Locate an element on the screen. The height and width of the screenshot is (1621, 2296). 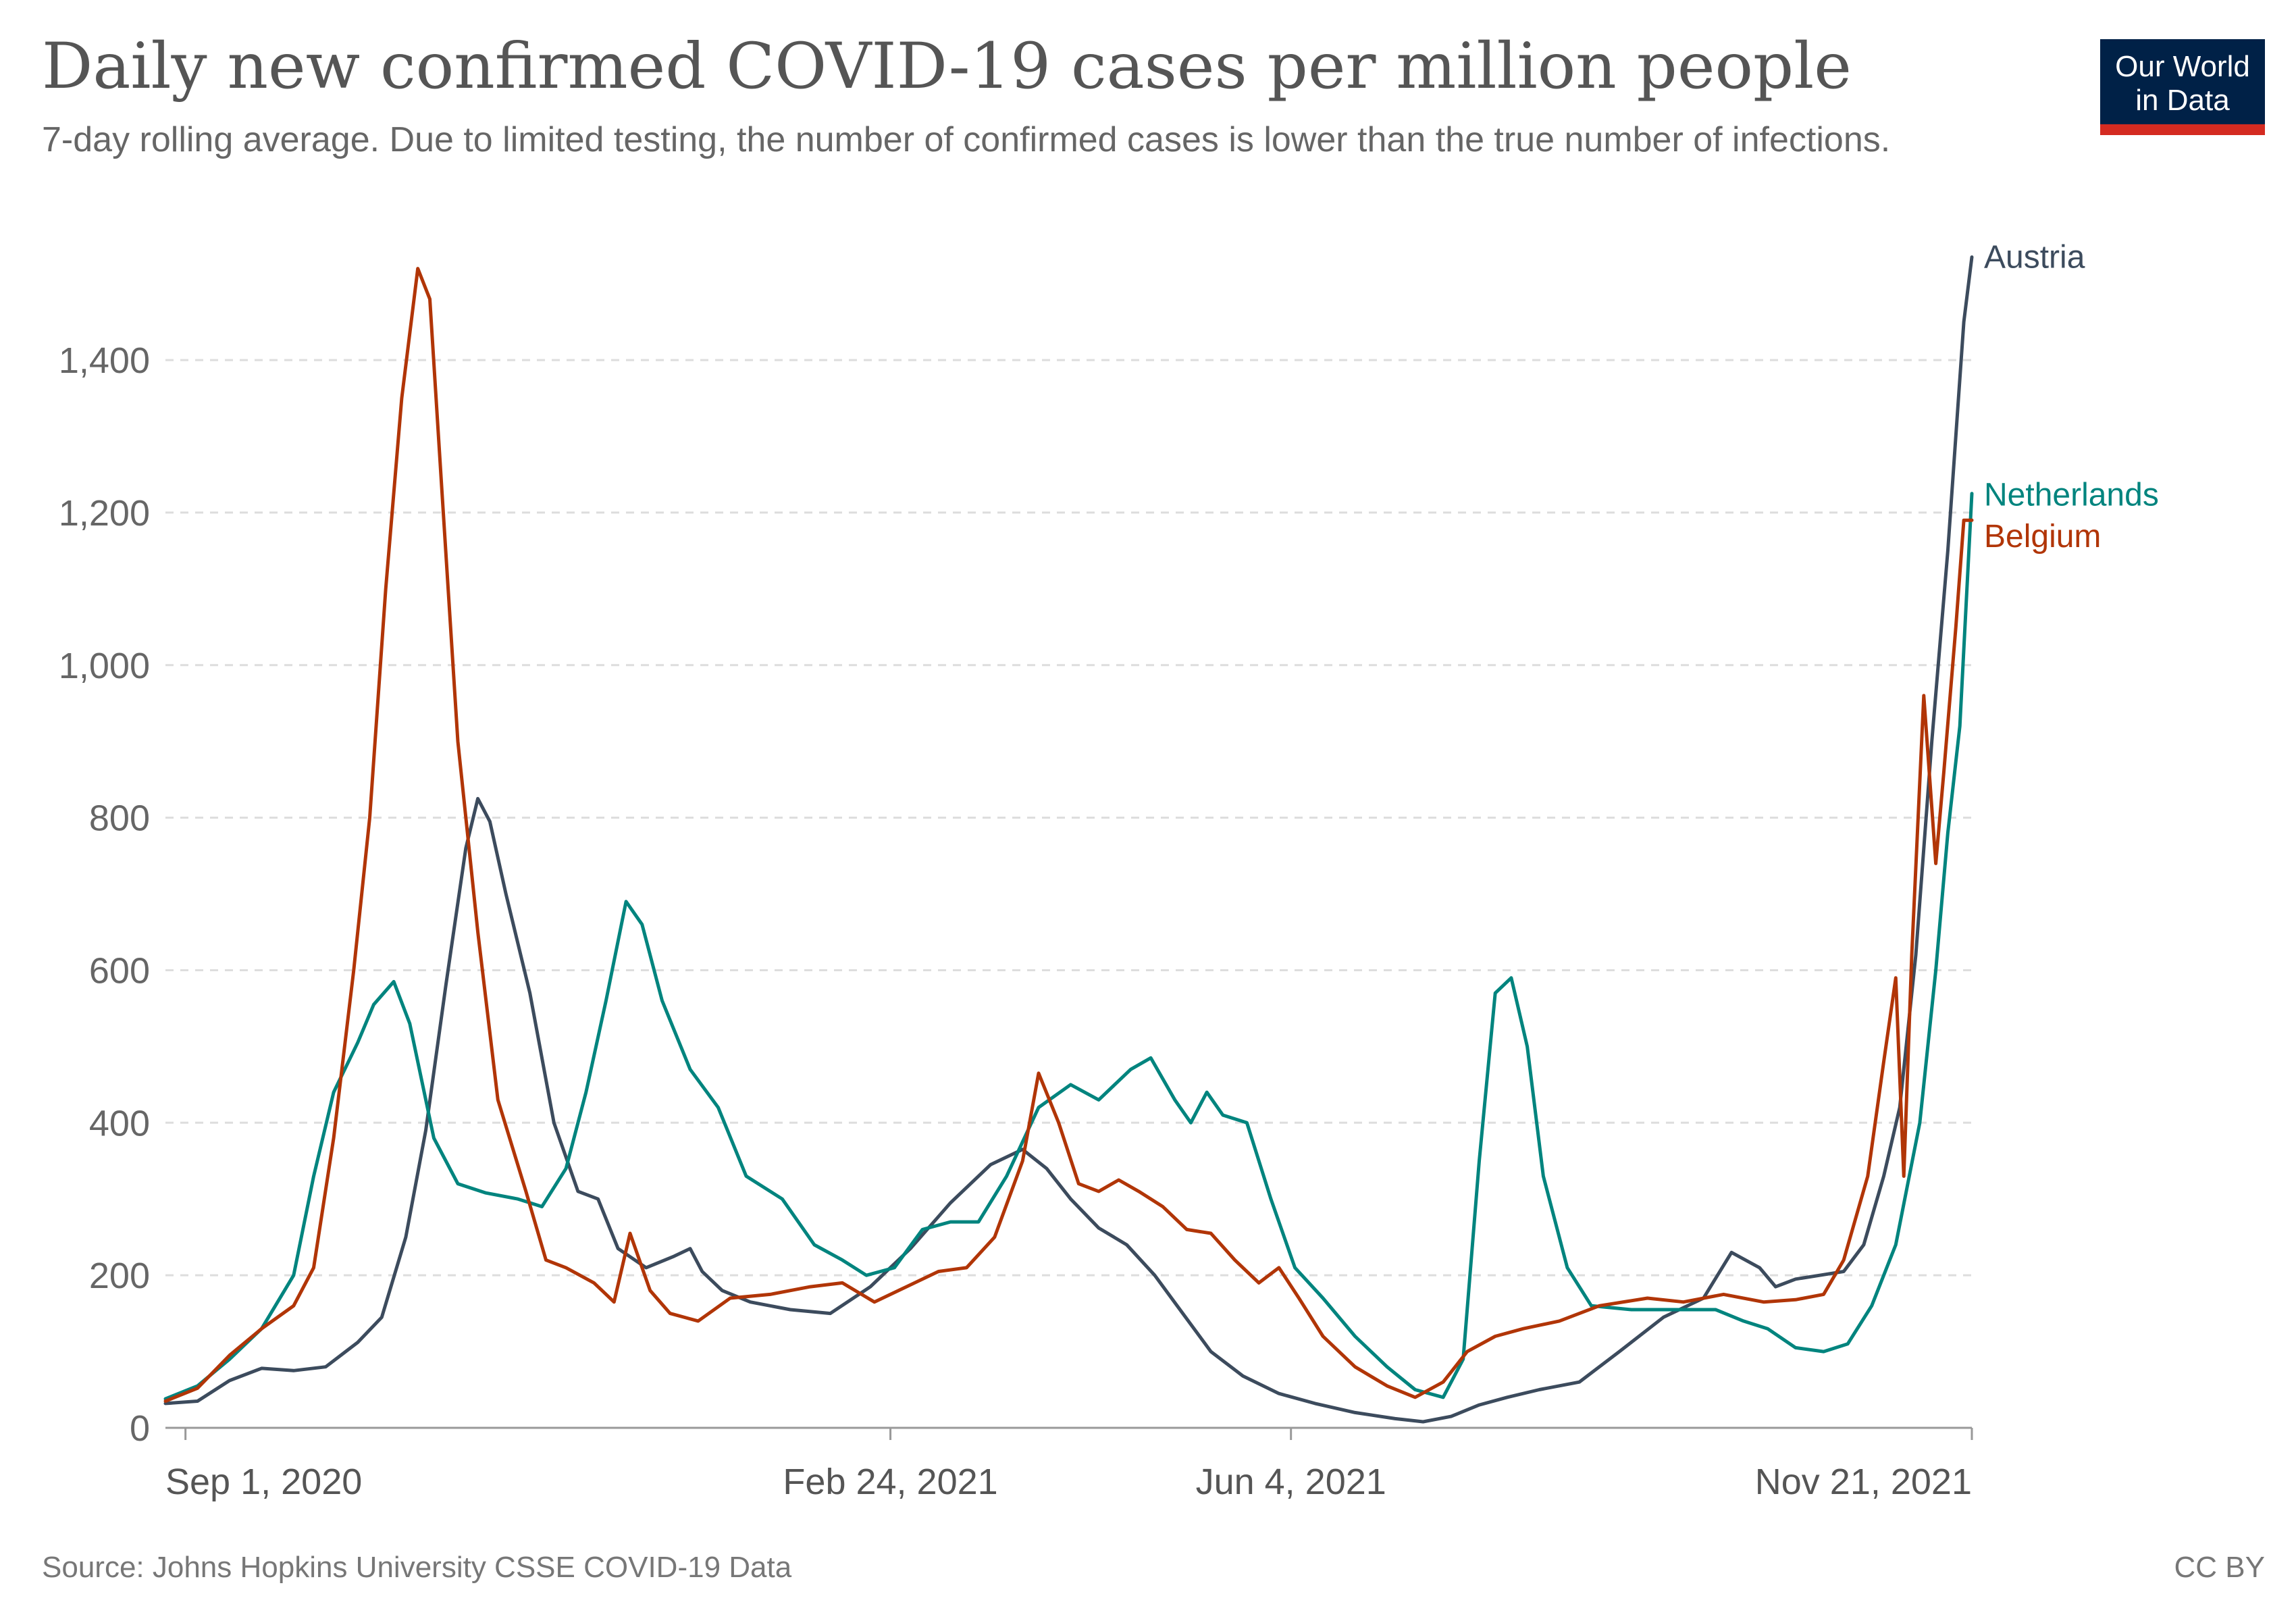
logo-line-1: Our World is located at coordinates (2182, 66).